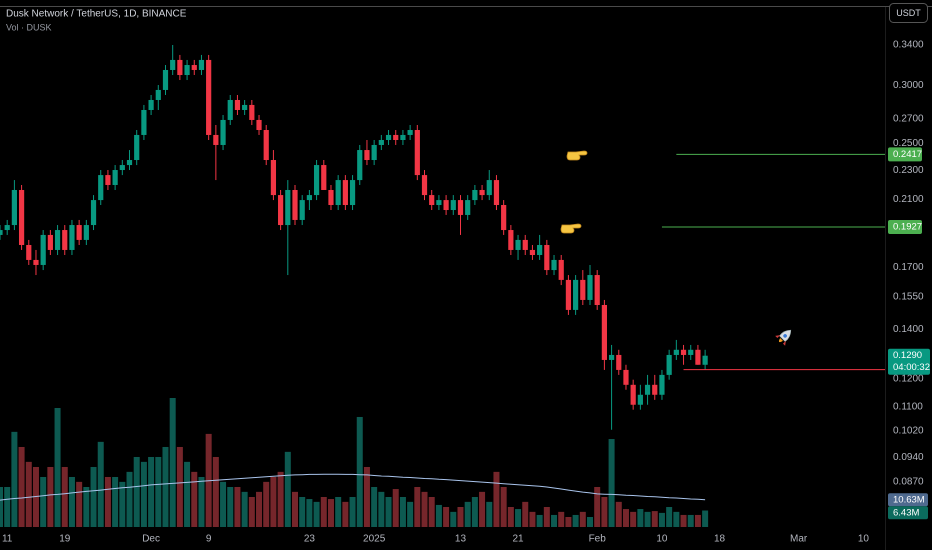  What do you see at coordinates (7, 539) in the screenshot?
I see `x-tick-label: 11` at bounding box center [7, 539].